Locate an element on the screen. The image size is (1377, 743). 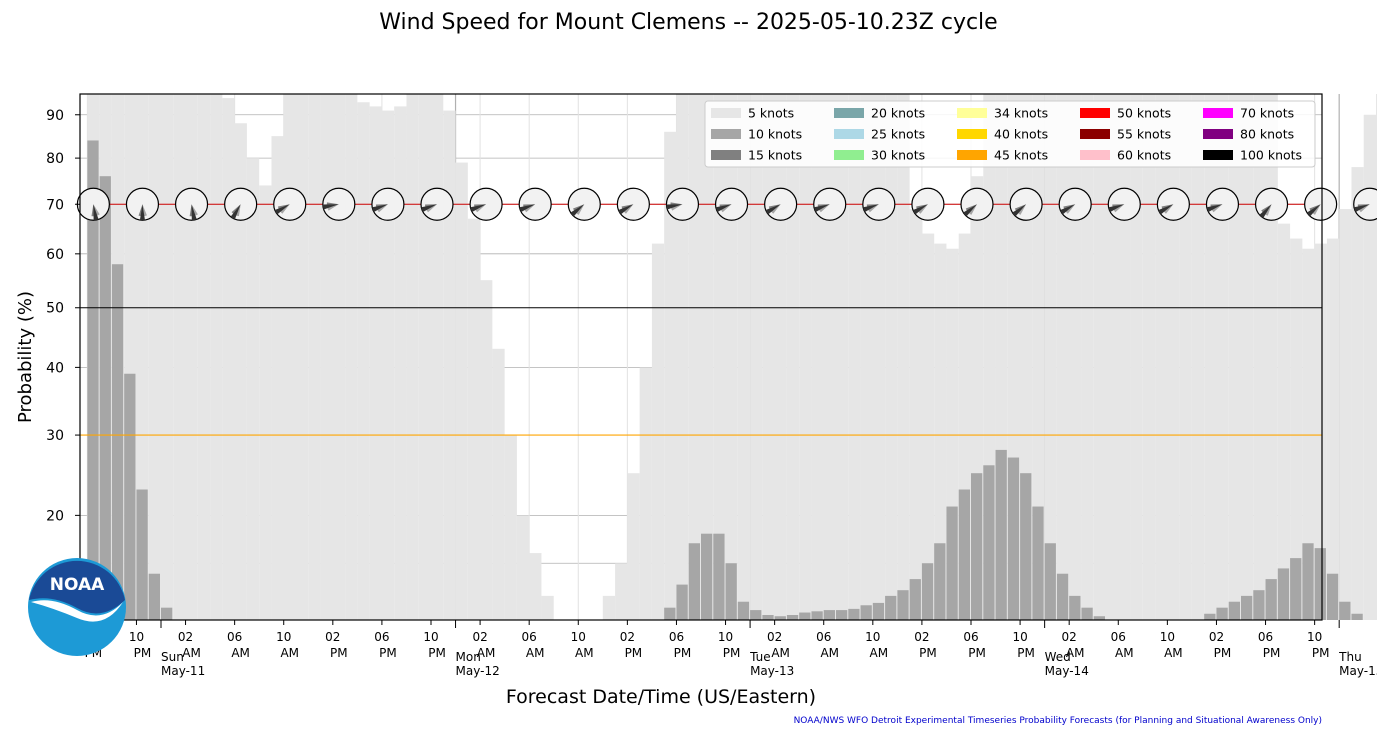
y-tick-label-80: 80 is located at coordinates (55, 159).